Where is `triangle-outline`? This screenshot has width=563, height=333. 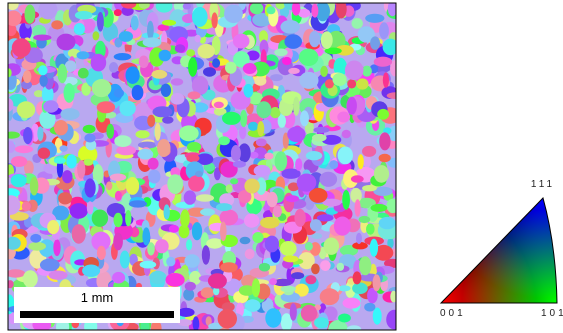 triangle-outline is located at coordinates (498, 250).